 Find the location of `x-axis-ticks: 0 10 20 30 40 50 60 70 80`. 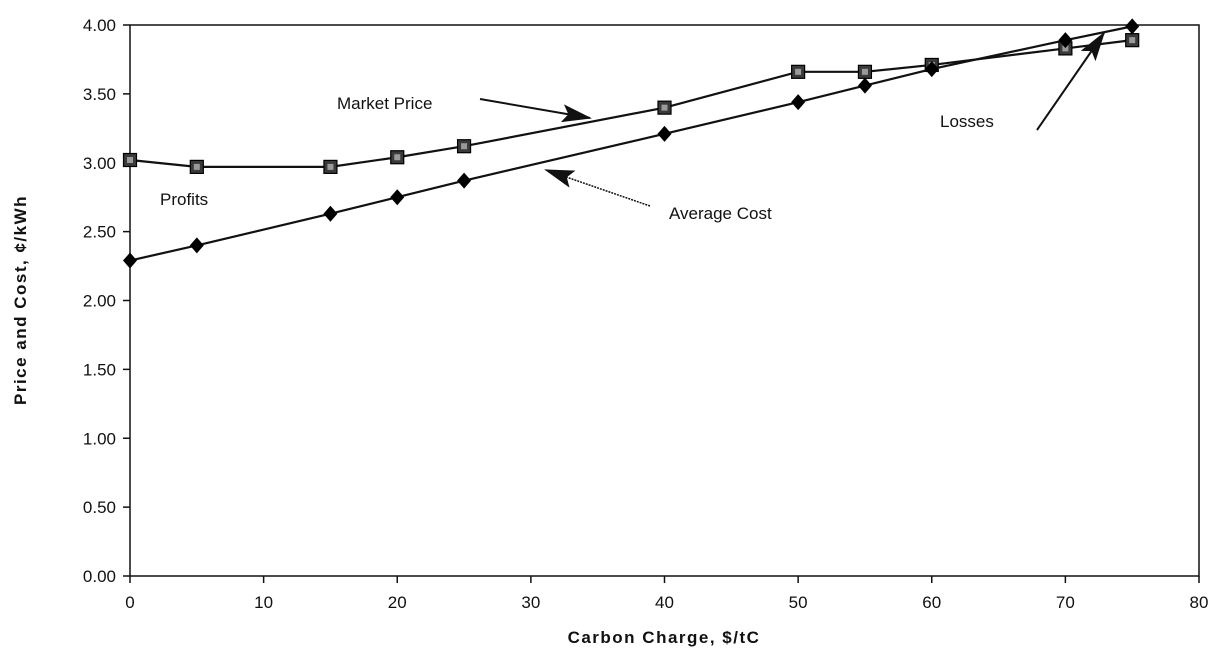

x-axis-ticks: 0 10 20 30 40 50 60 70 80 is located at coordinates (666, 594).